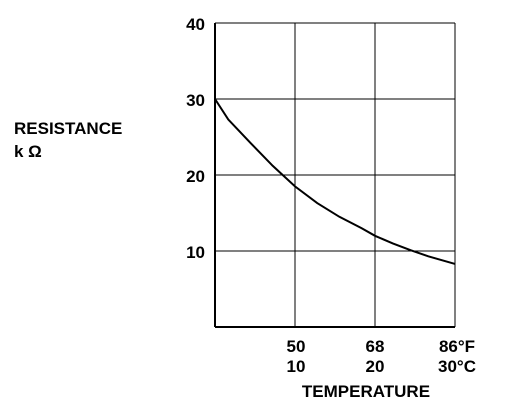 The image size is (512, 418). What do you see at coordinates (195, 100) in the screenshot?
I see `y-tick-label: 30` at bounding box center [195, 100].